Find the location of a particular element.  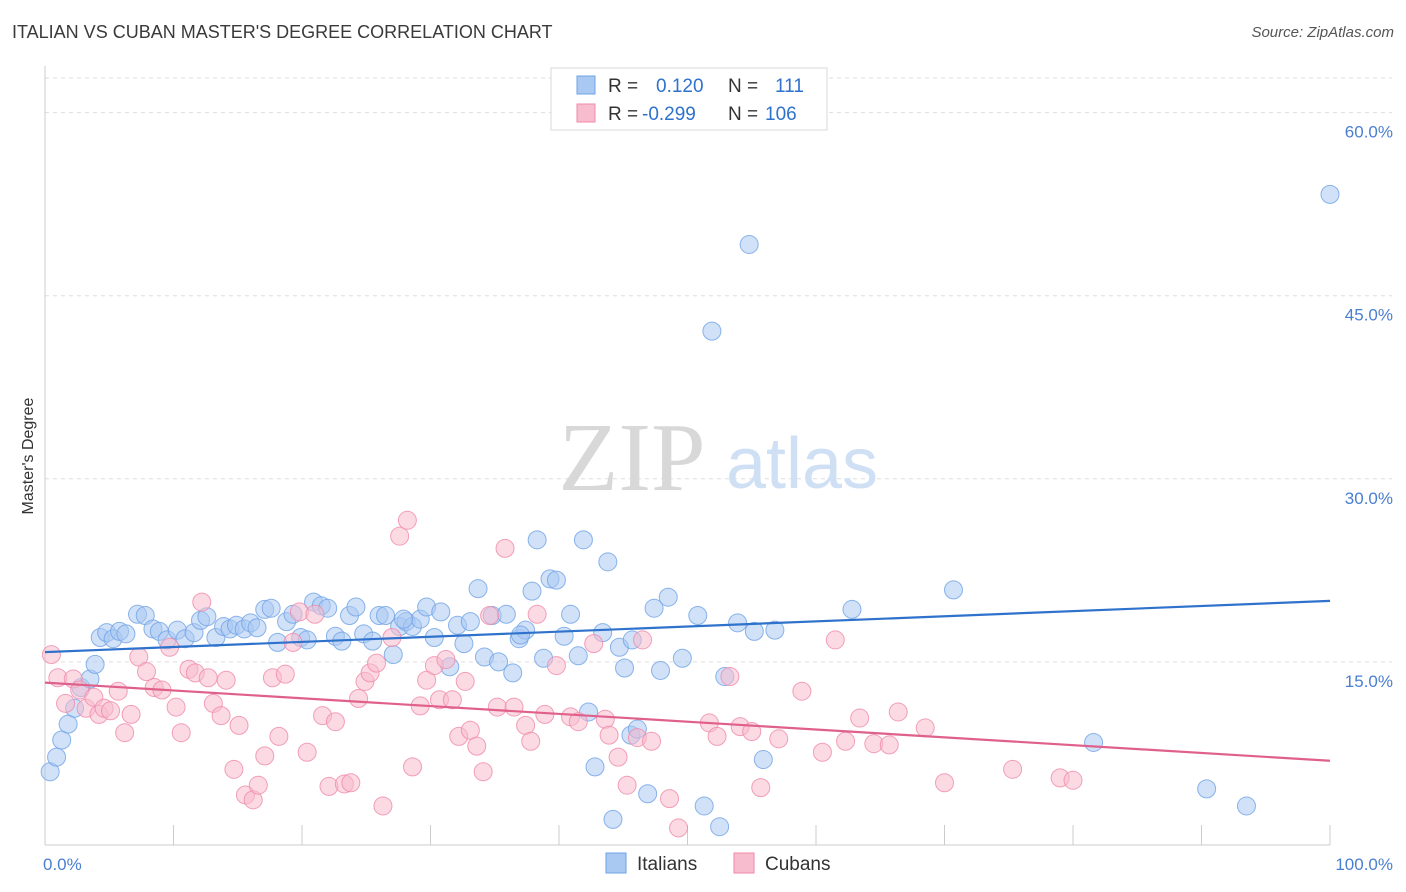

legend-label-cubans: Cubans is located at coordinates (798, 864).